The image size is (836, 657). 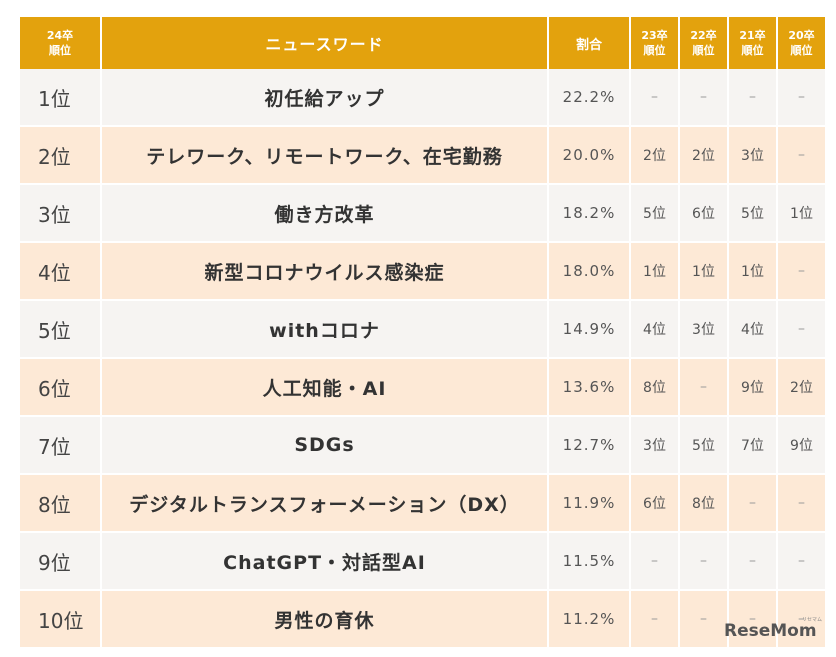 What do you see at coordinates (703, 35) in the screenshot?
I see `header-rank22-line1: 22卒` at bounding box center [703, 35].